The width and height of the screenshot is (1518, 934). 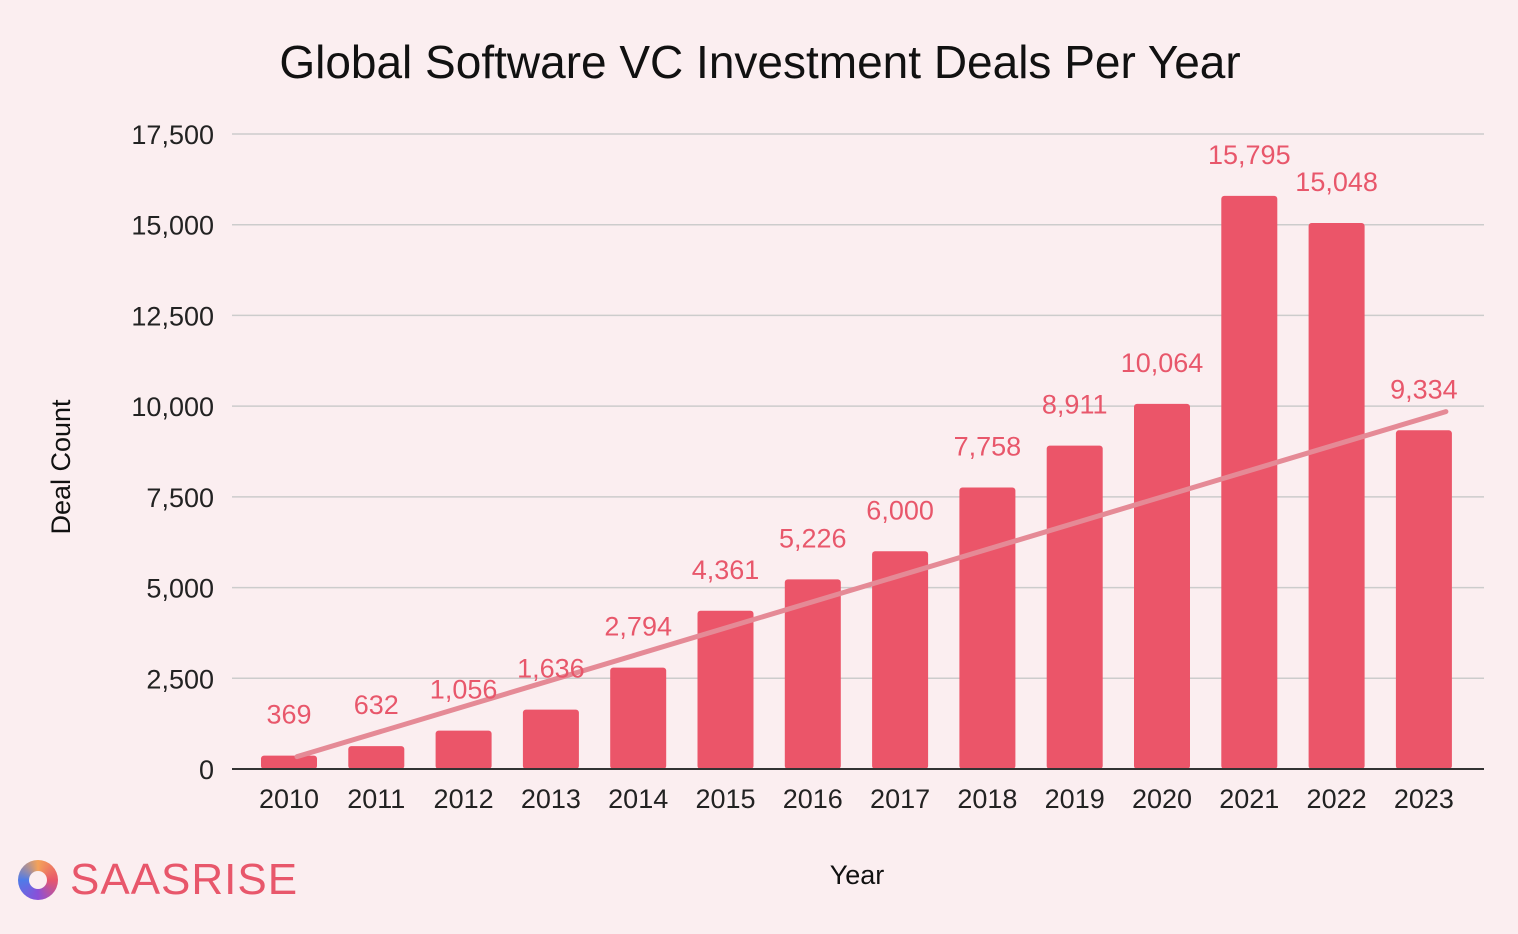 I want to click on data-label-2023: 9,334, so click(x=1424, y=389).